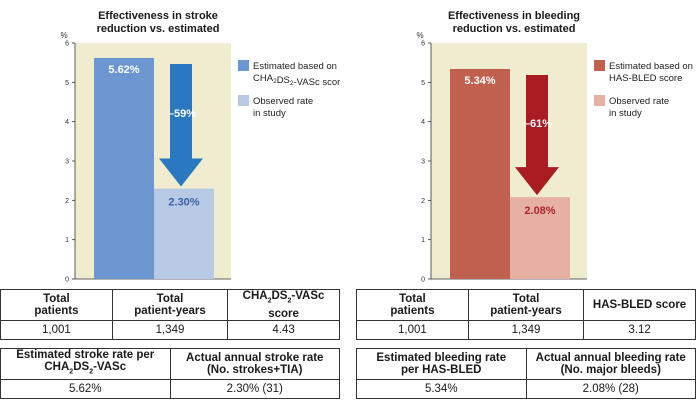 This screenshot has width=698, height=402. I want to click on data-label-estimated: 5.34%, so click(479, 81).